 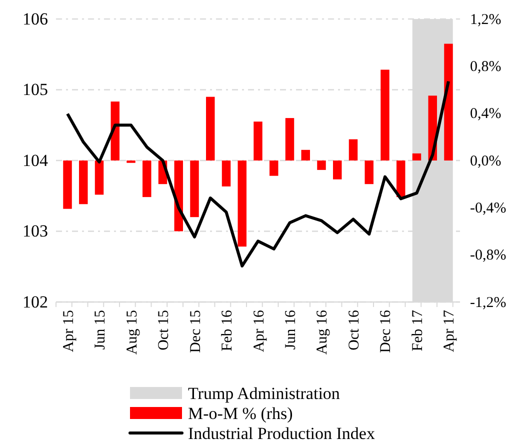 I want to click on y-tick-label: 106, so click(x=35, y=18).